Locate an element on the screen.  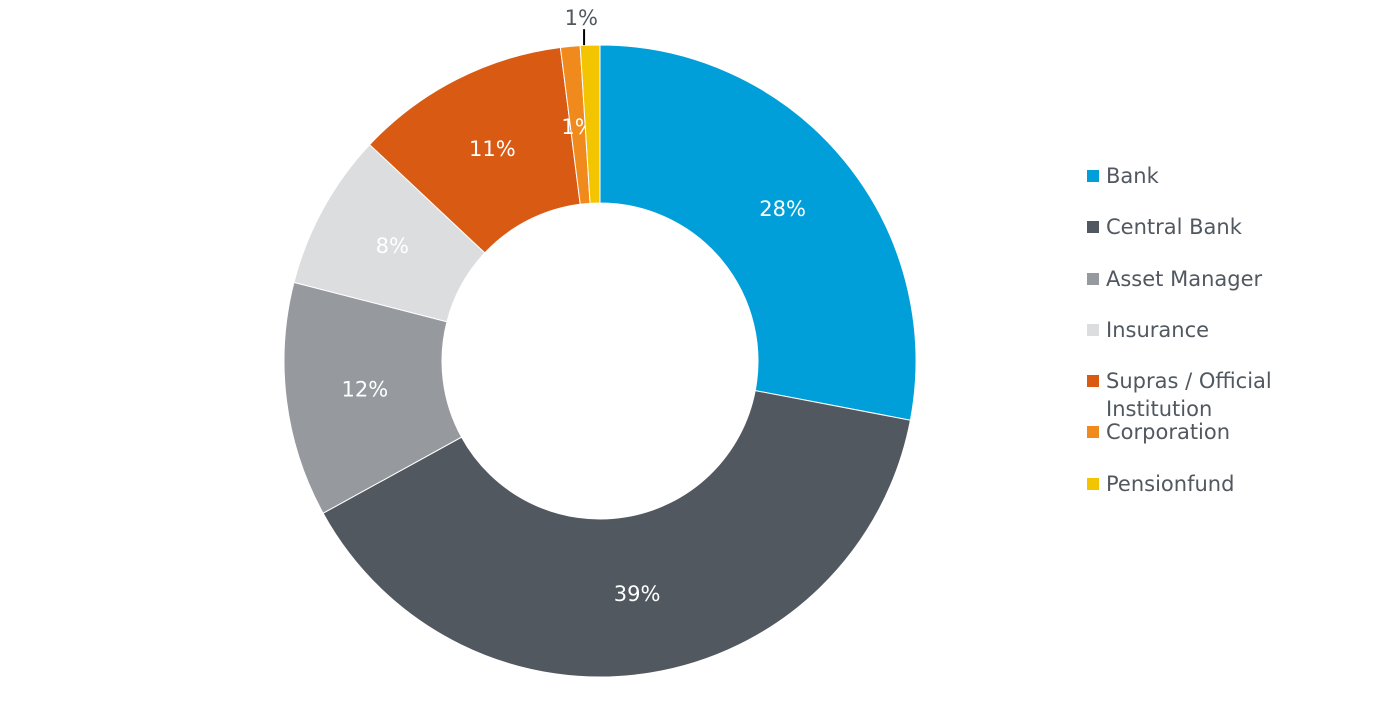
legend-item: Corporation is located at coordinates (1202, 443).